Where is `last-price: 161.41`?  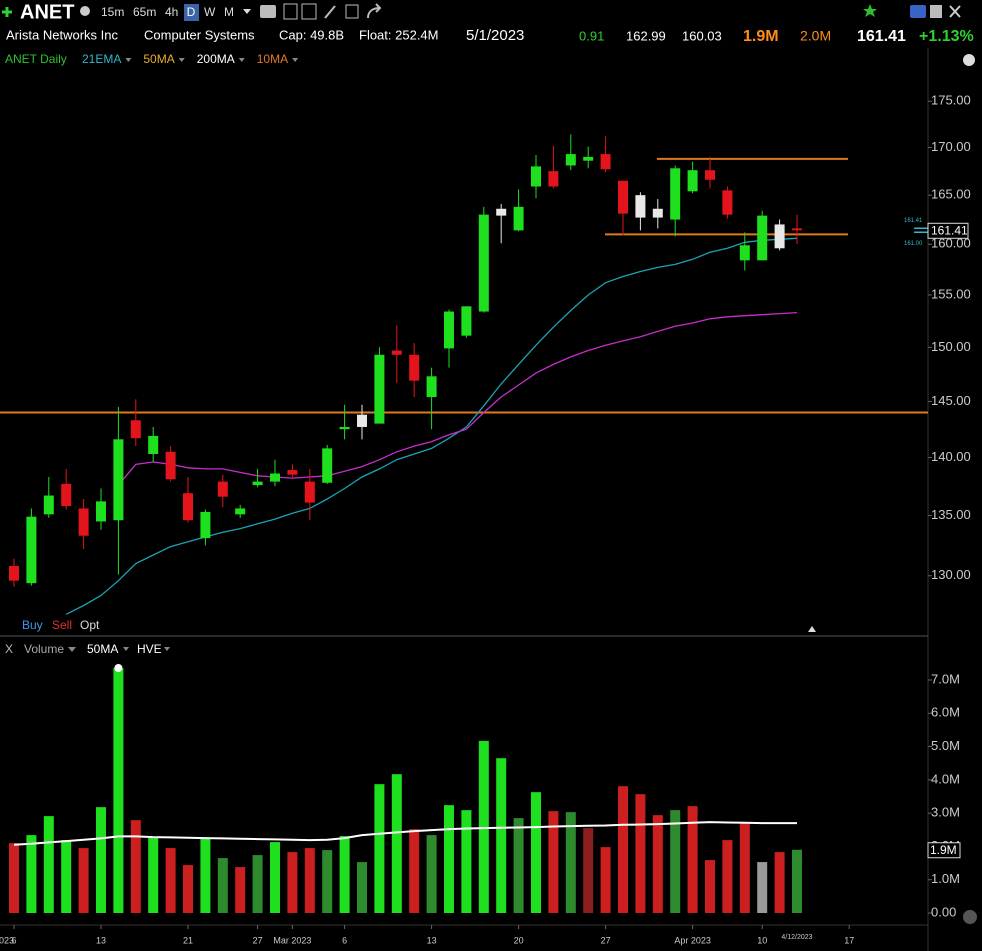
last-price: 161.41 is located at coordinates (881, 36).